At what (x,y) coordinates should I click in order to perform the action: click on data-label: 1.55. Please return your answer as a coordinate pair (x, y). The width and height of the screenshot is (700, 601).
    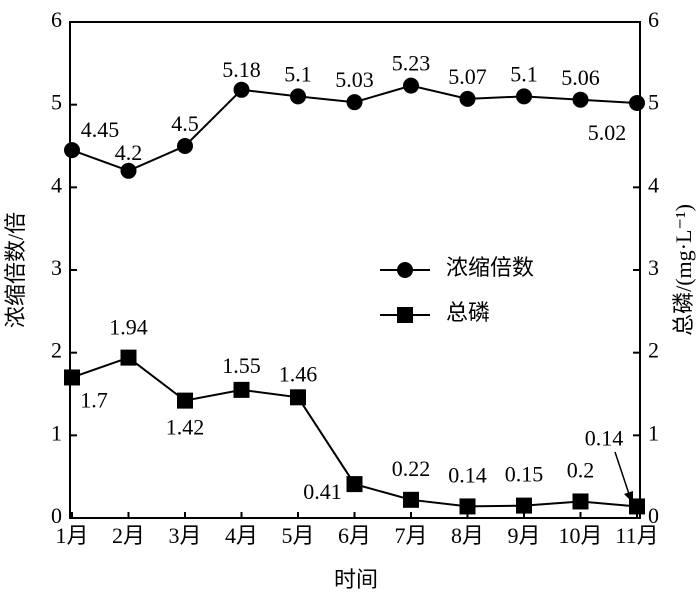
    Looking at the image, I should click on (241, 365).